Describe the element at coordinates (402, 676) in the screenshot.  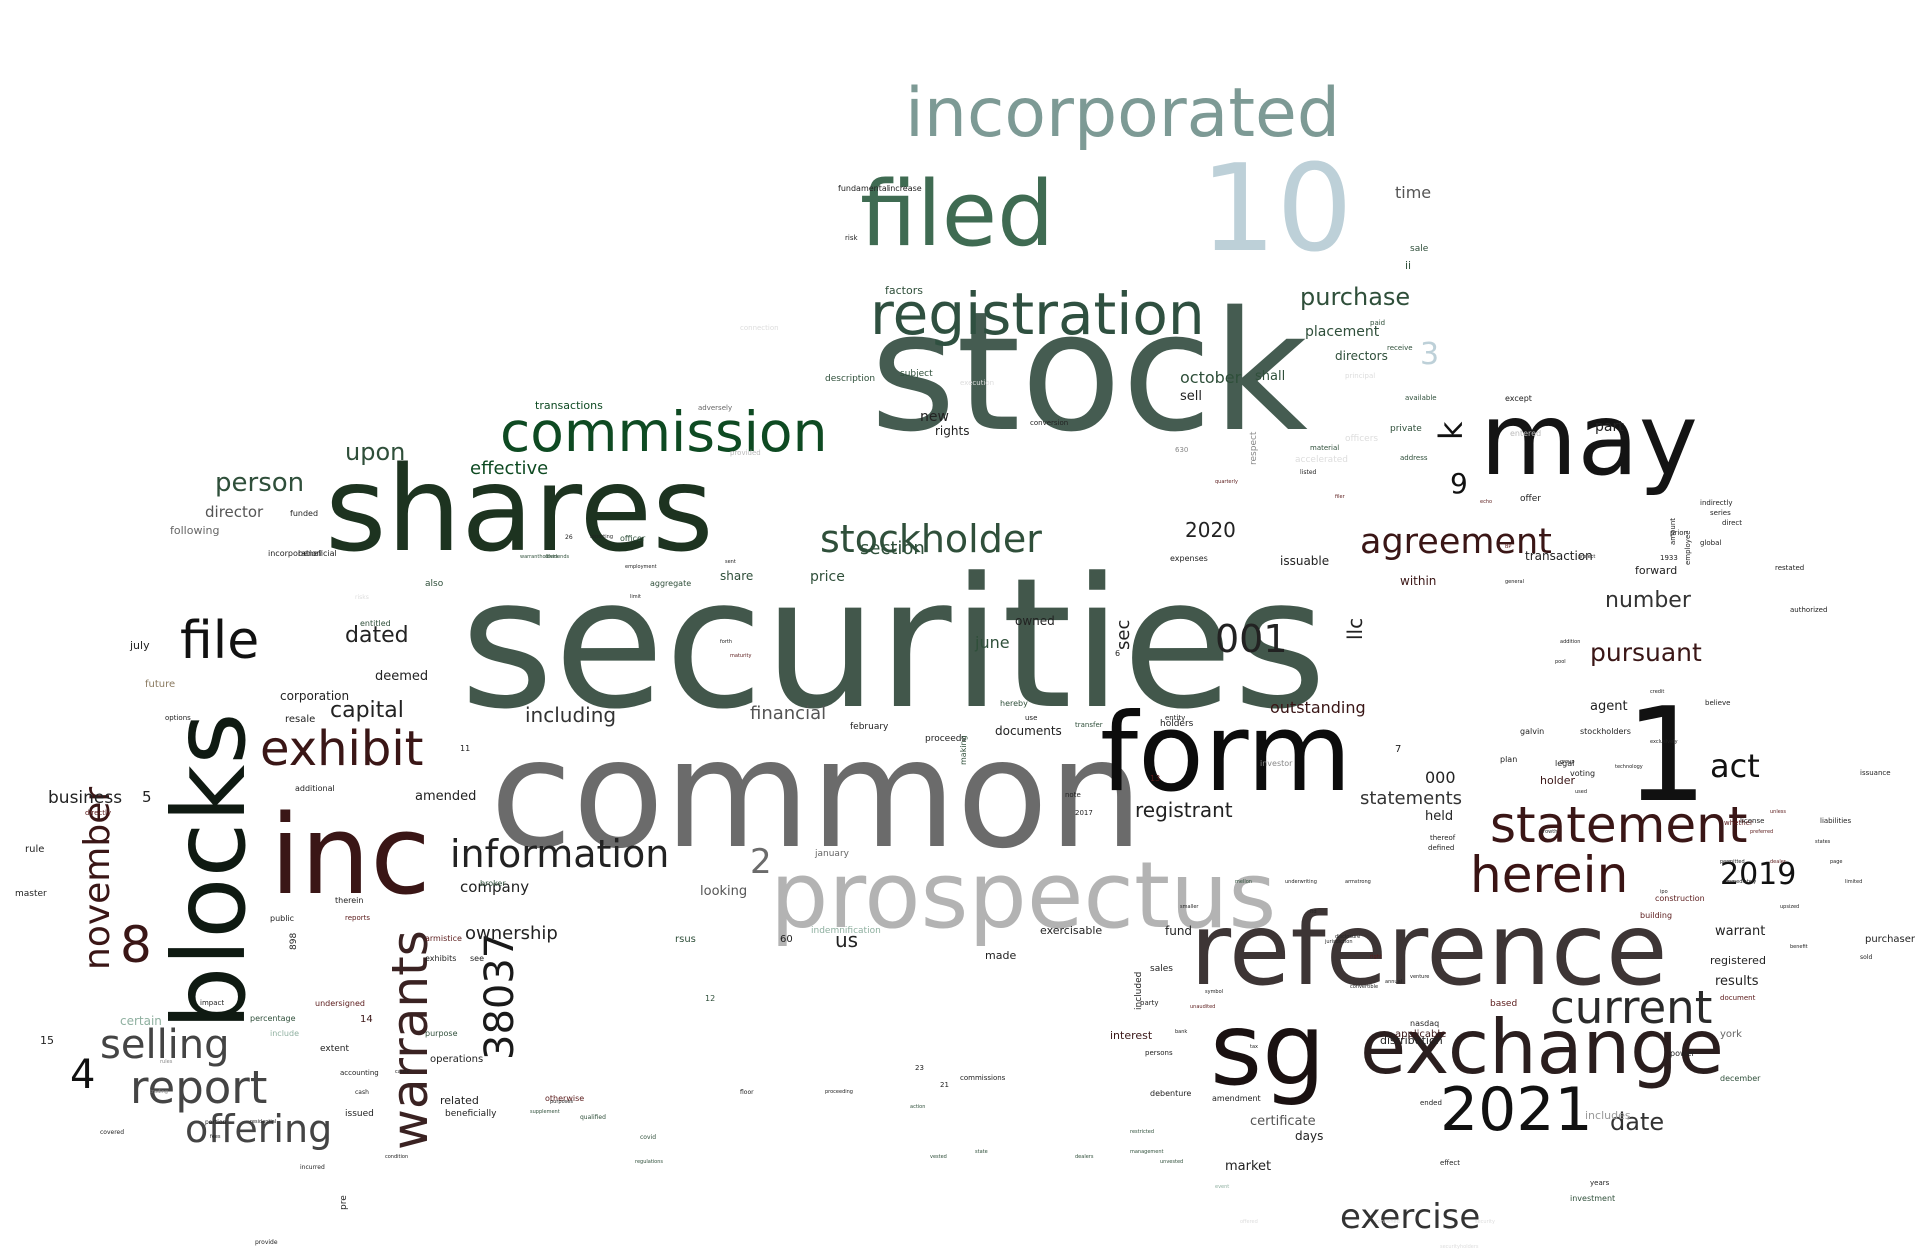
I see `cloud-word: deemed` at that location.